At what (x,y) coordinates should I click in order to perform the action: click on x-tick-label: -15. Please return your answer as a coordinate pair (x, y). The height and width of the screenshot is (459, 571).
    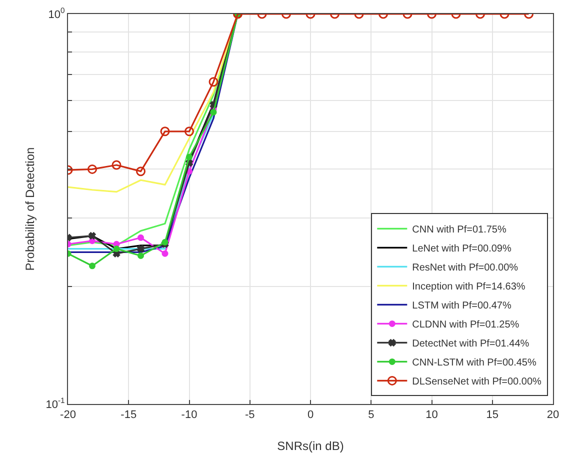
    Looking at the image, I should click on (128, 415).